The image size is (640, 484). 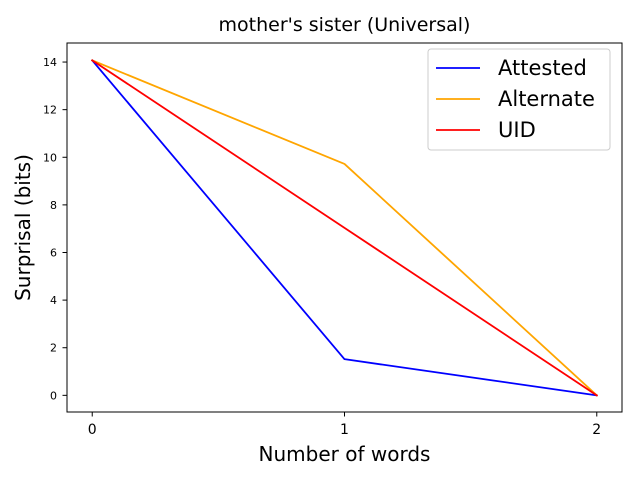 What do you see at coordinates (92, 430) in the screenshot?
I see `x-tick-label: 0` at bounding box center [92, 430].